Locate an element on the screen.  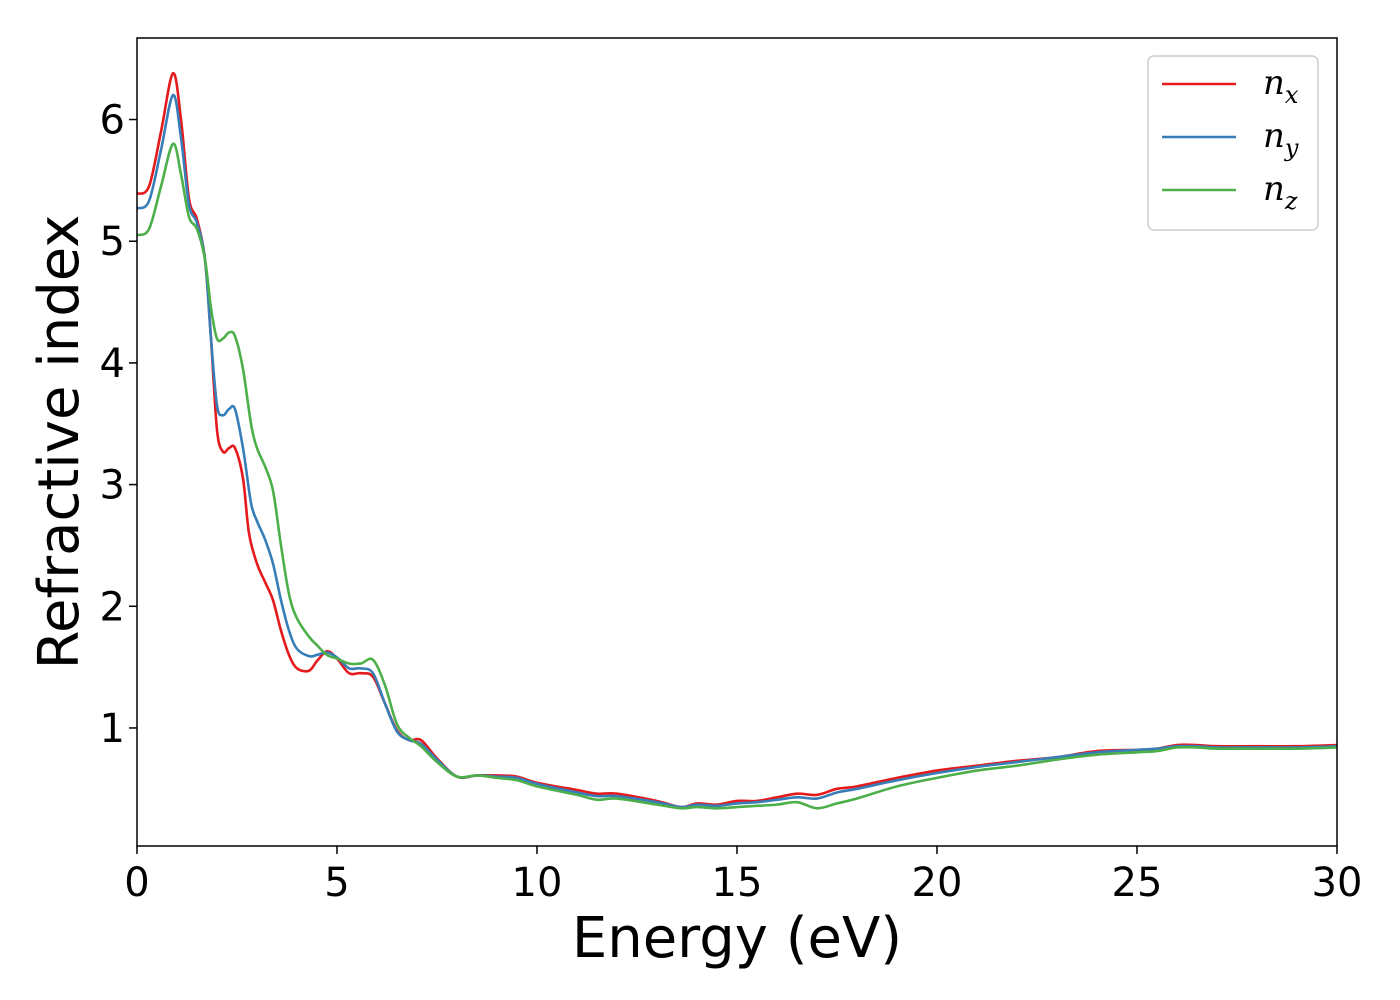
y-axis-title: Refractive index is located at coordinates (59, 442).